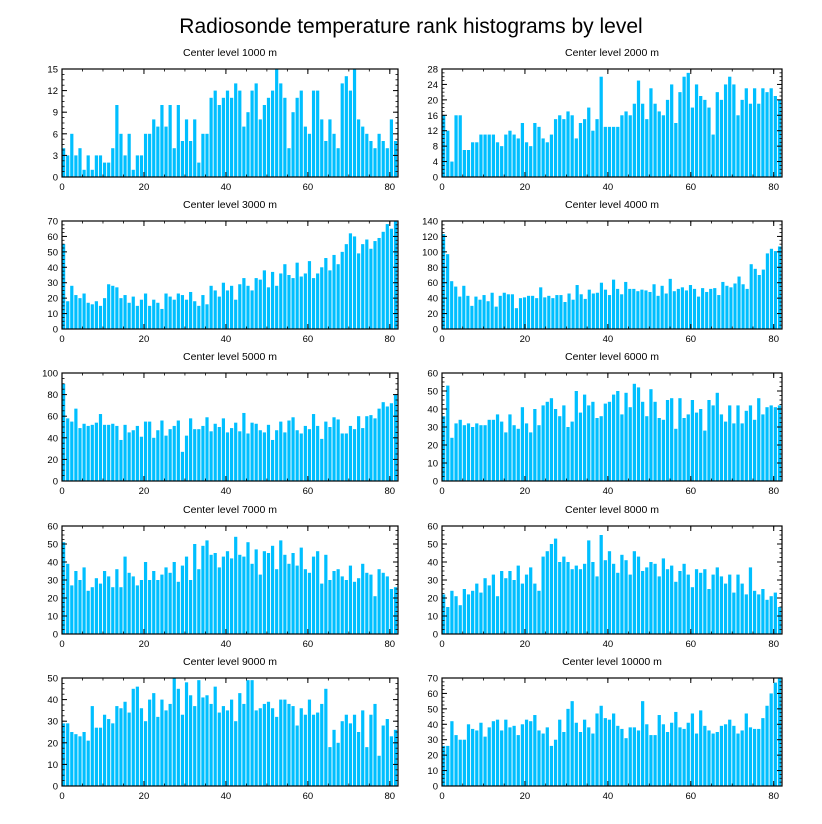  I want to click on y-tick-label: 100, so click(50, 374).